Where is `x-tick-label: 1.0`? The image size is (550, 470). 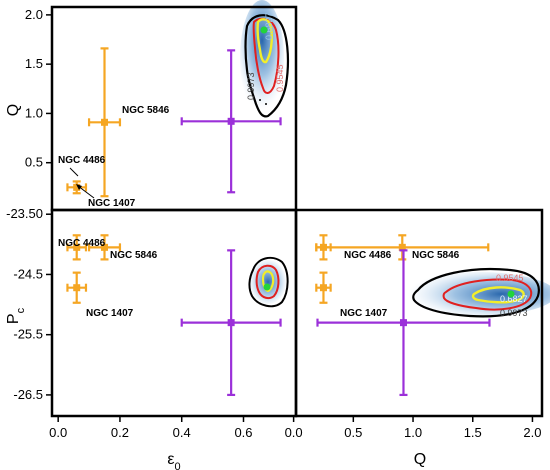 x-tick-label: 1.0 is located at coordinates (413, 432).